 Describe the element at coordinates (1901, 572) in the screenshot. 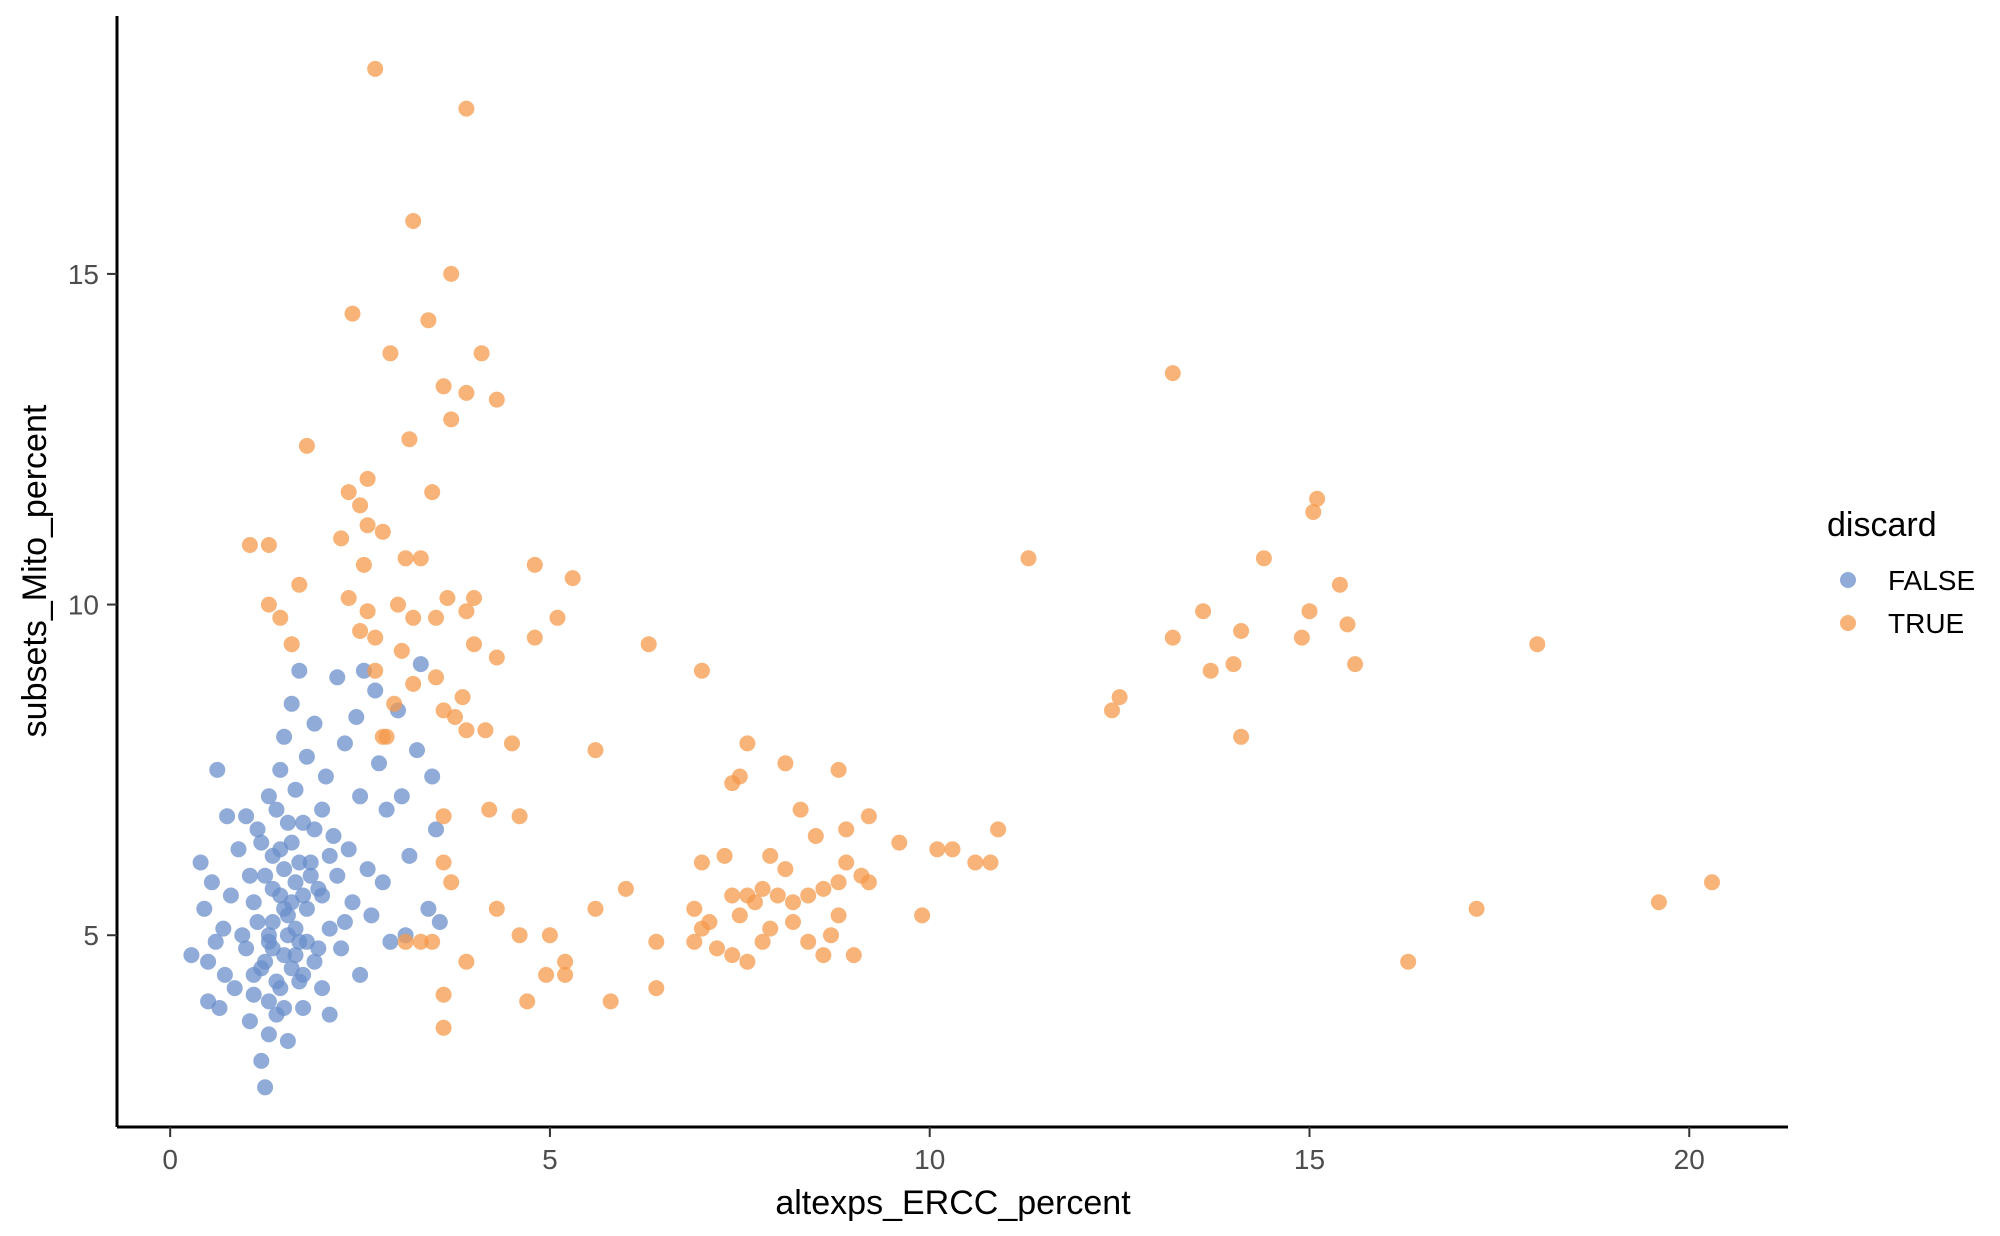

I see `legend: discard FALSE TRUE` at that location.